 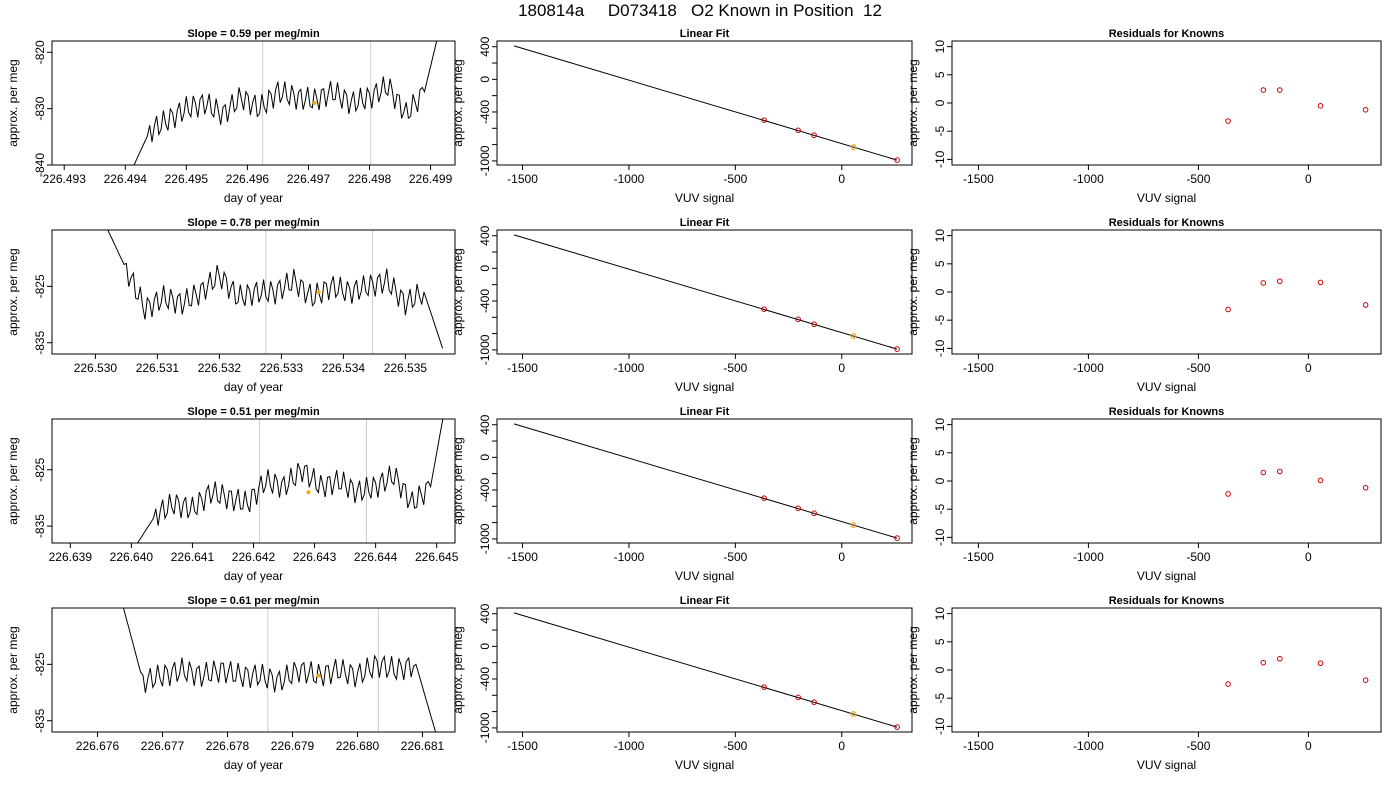 I want to click on x-tick-label: 226.644, so click(x=376, y=557).